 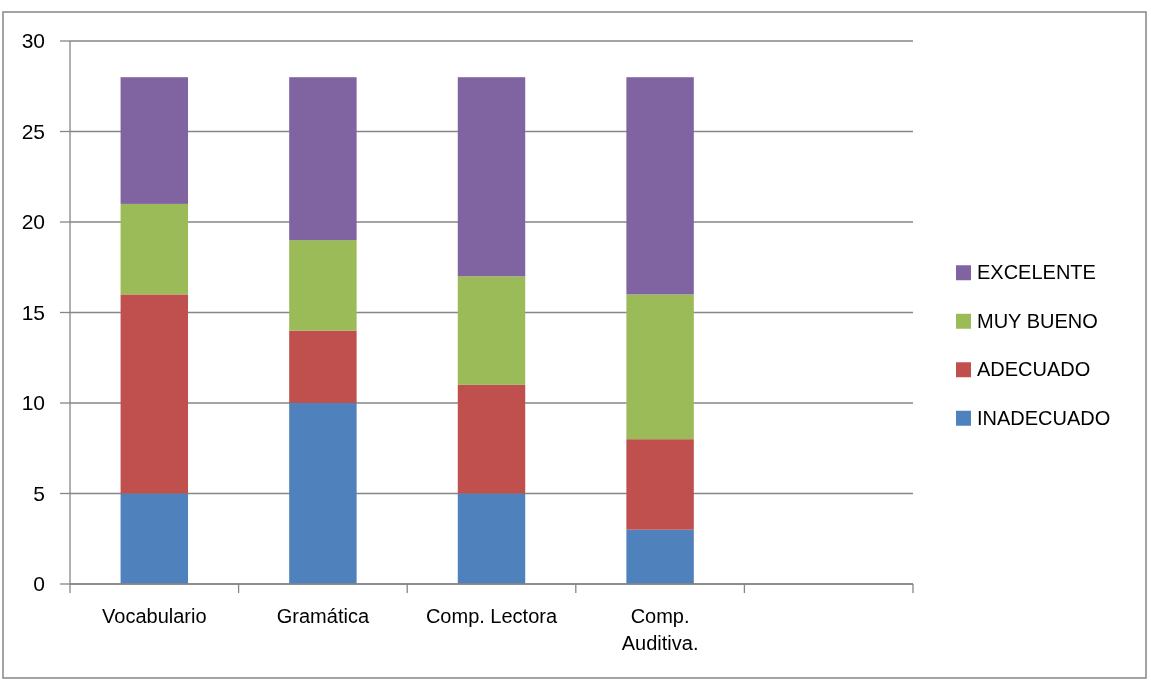 I want to click on legend-label: MUY BUENO, so click(x=1037, y=320).